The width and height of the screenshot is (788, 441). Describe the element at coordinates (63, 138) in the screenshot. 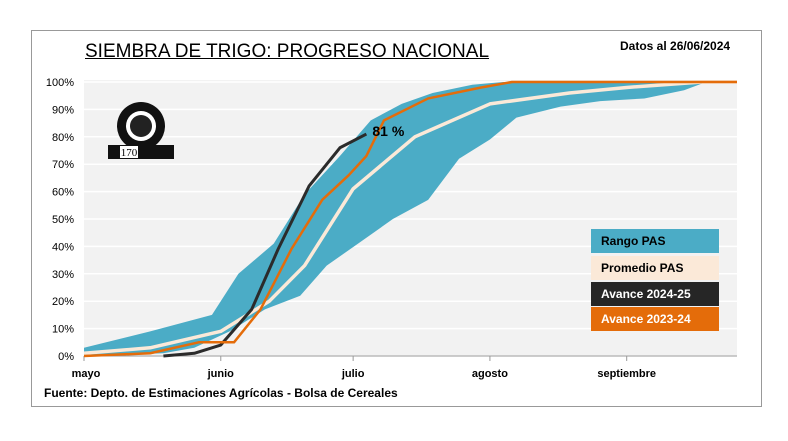

I see `y-tick-label: 80%` at that location.